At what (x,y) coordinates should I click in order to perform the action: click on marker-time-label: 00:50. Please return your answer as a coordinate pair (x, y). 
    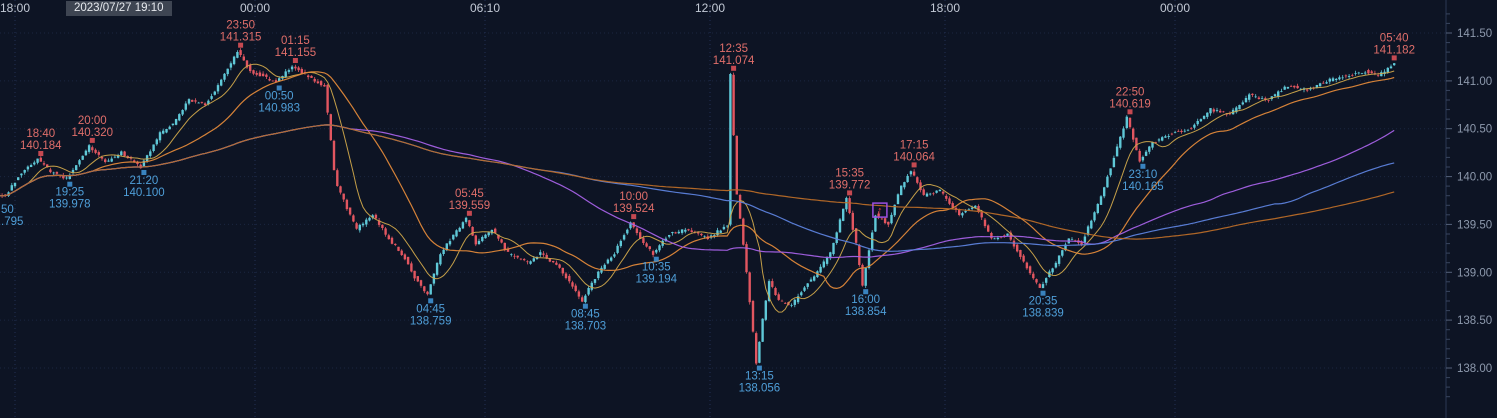
    Looking at the image, I should click on (279, 97).